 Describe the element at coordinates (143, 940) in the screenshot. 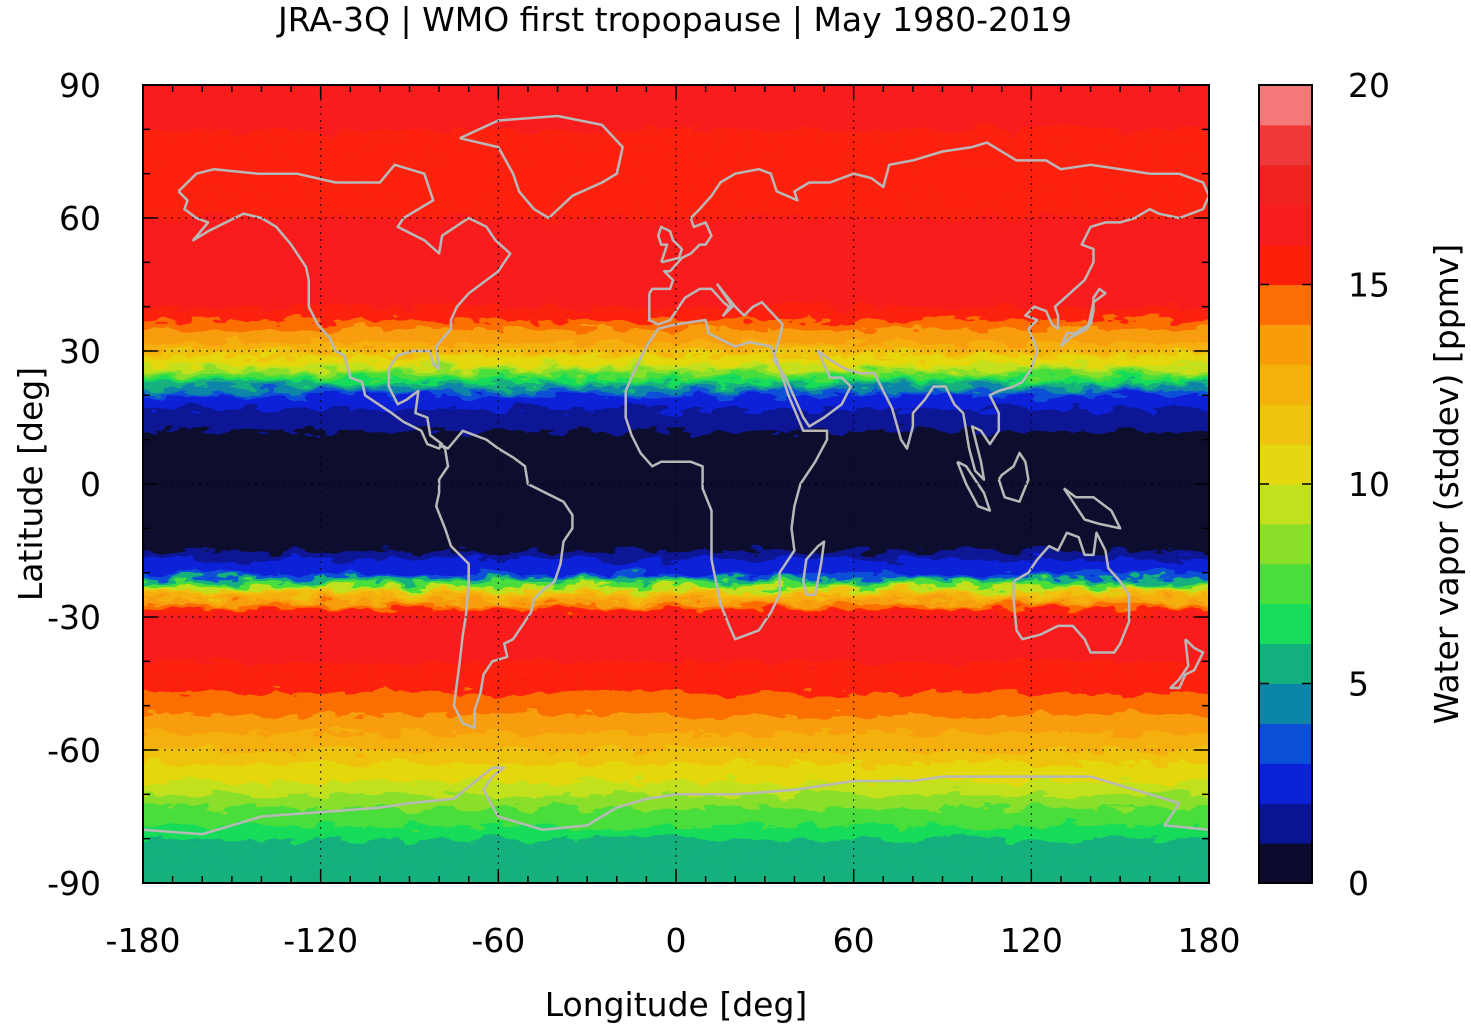

I see `x-tick-label: -180` at that location.